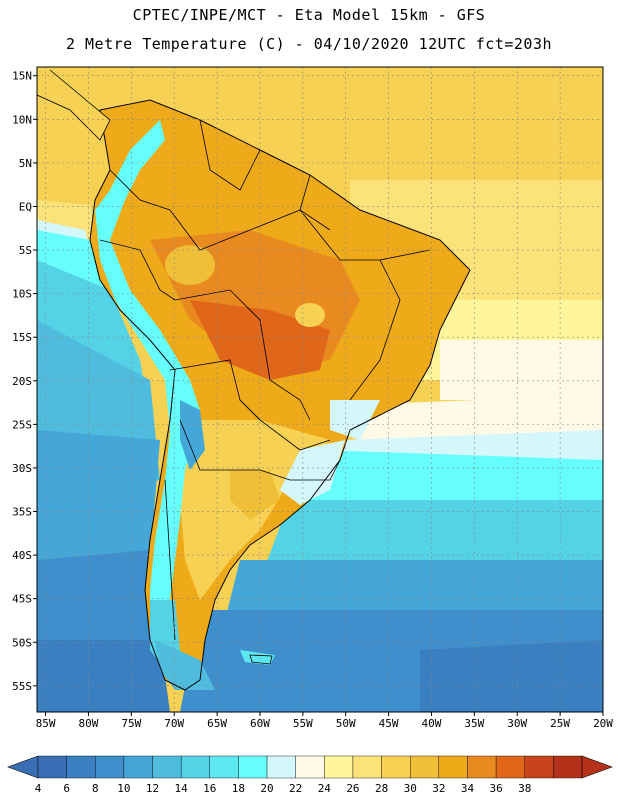 This screenshot has height=800, width=618. Describe the element at coordinates (46, 723) in the screenshot. I see `lon-label: 85W` at that location.